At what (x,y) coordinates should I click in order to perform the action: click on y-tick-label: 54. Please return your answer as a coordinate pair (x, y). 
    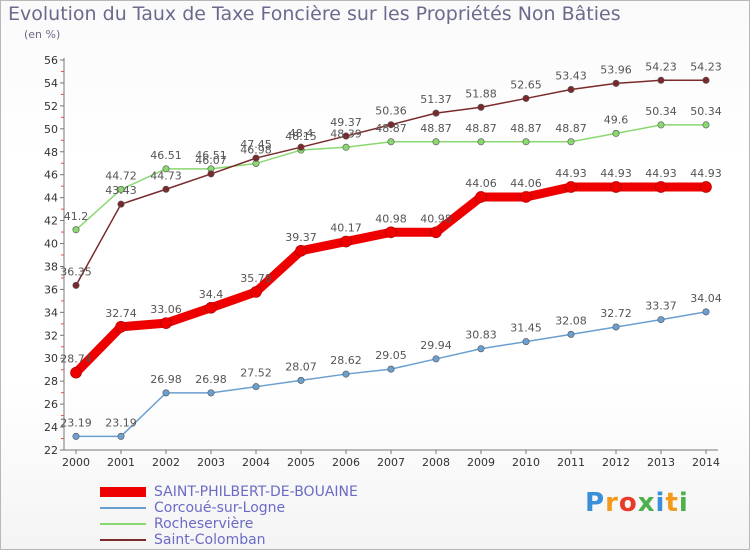
    Looking at the image, I should click on (51, 83).